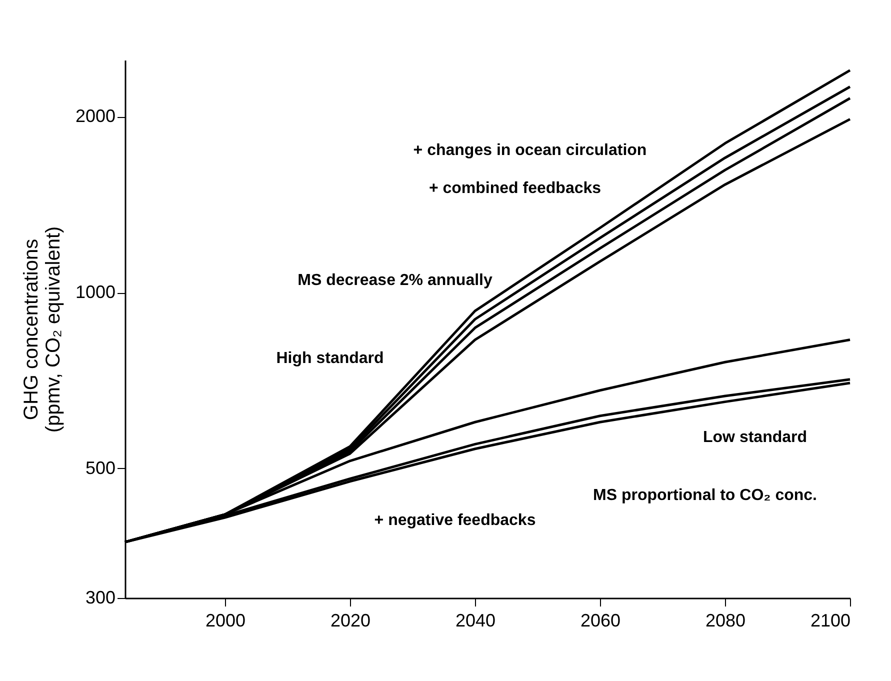 This screenshot has width=891, height=681. I want to click on annotation: + combined feedbacks, so click(515, 188).